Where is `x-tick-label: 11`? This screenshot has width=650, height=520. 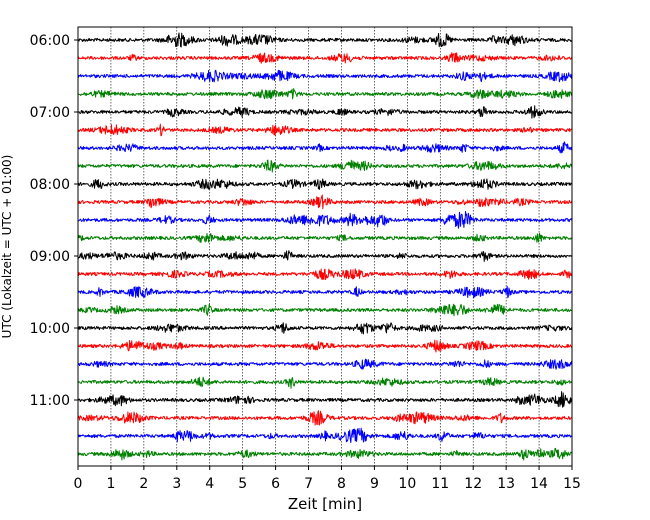 x-tick-label: 11 is located at coordinates (440, 484).